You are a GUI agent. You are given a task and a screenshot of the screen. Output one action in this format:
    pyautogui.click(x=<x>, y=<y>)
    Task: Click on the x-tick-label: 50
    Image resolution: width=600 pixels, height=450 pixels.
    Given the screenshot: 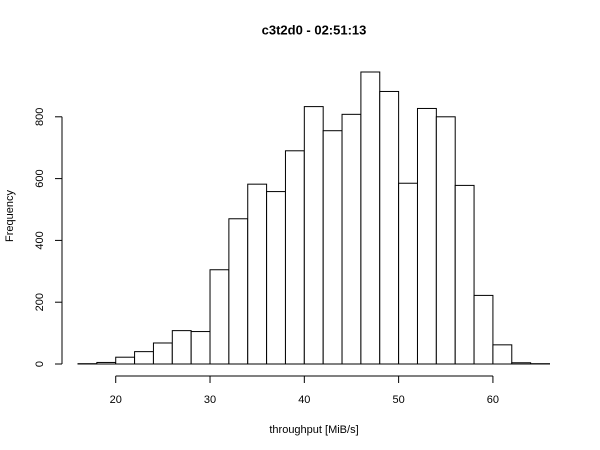 What is the action you would take?
    pyautogui.click(x=398, y=400)
    